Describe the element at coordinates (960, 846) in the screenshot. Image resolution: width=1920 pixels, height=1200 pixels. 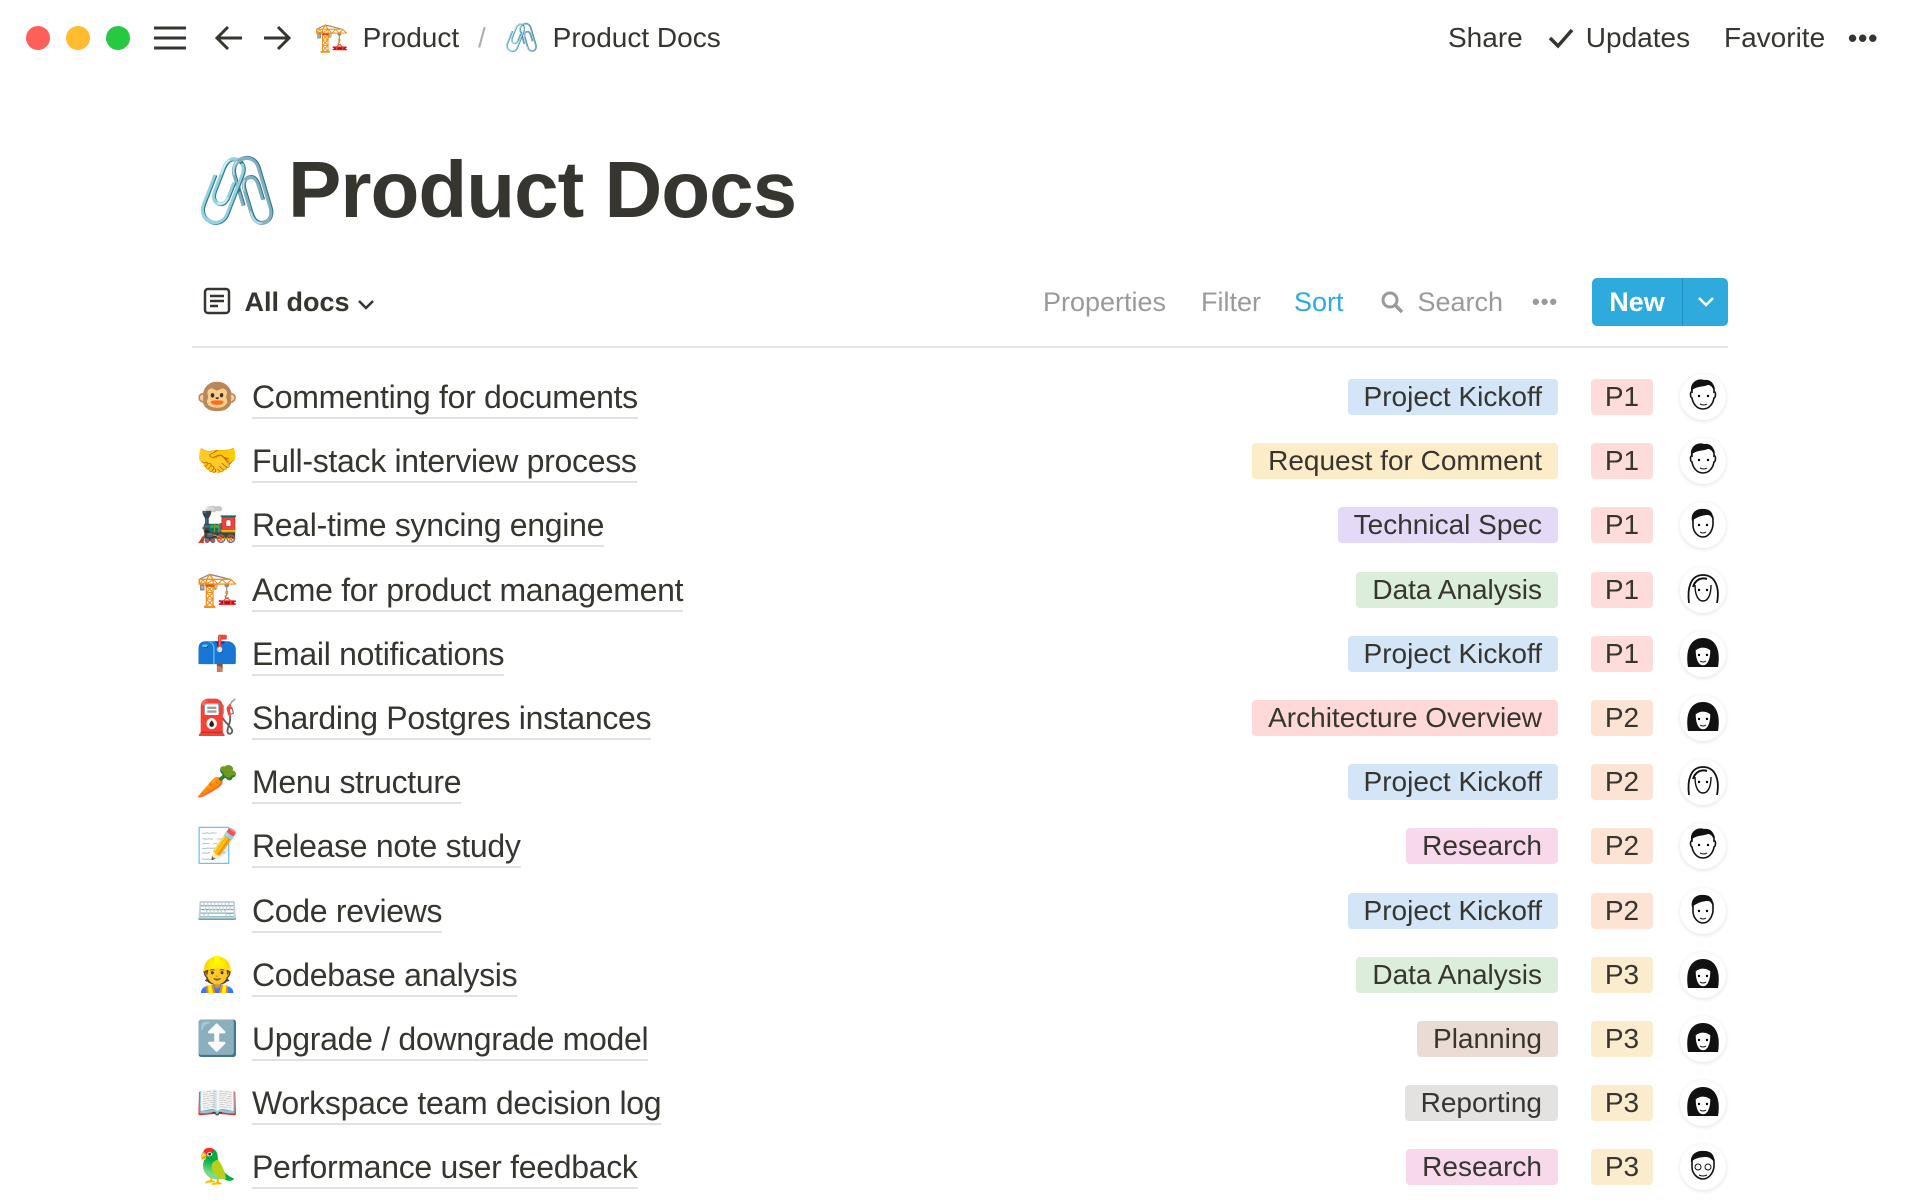
I see `table-row: 📝 Release note study Research P2` at that location.